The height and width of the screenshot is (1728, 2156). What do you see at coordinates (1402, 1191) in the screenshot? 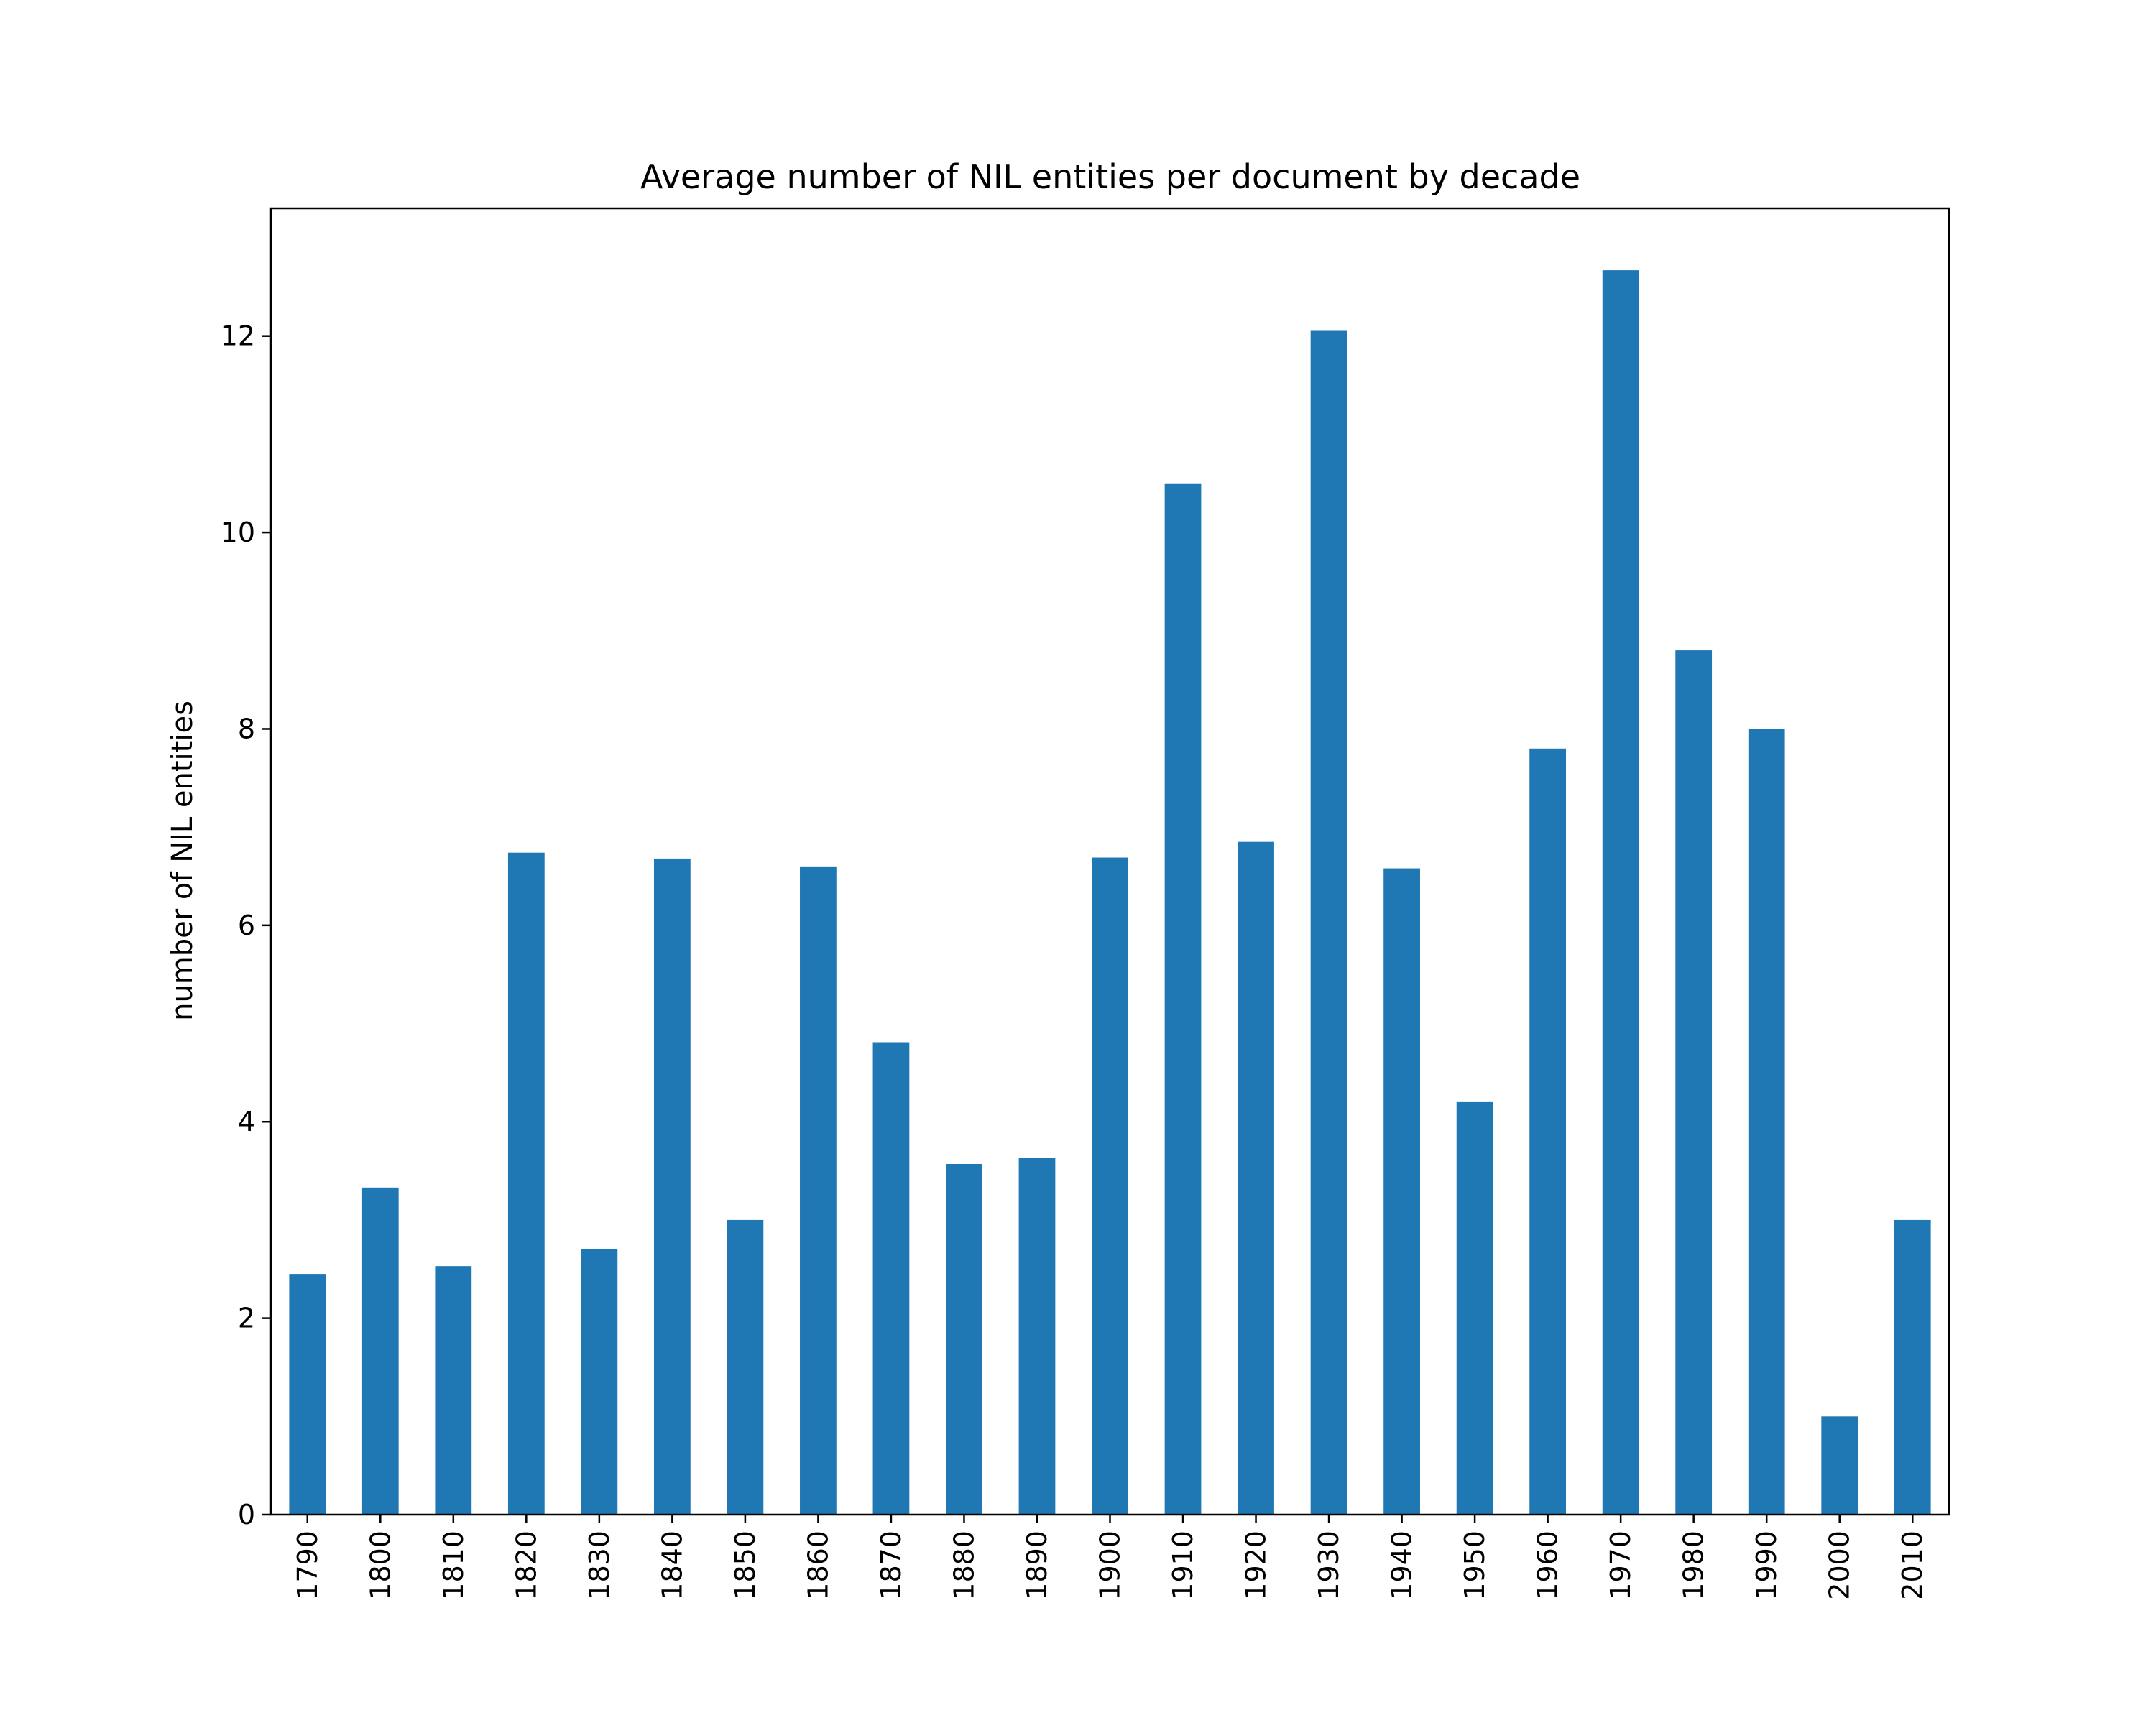
I see `bar-1940` at bounding box center [1402, 1191].